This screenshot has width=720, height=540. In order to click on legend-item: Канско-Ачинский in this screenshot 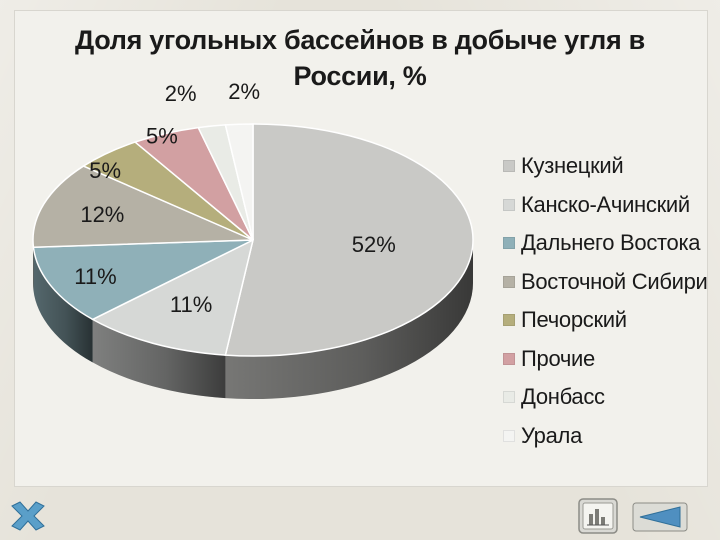, I will do `click(605, 205)`.